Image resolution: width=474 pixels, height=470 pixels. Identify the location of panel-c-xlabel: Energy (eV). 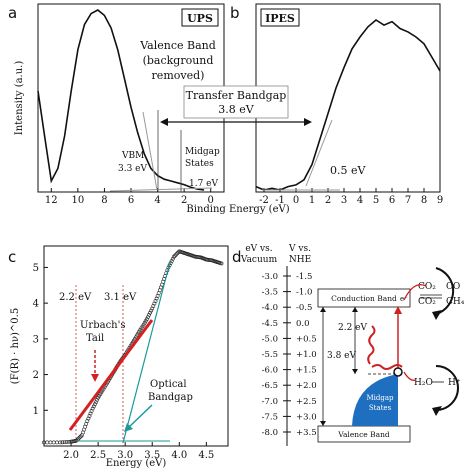
(136, 463).